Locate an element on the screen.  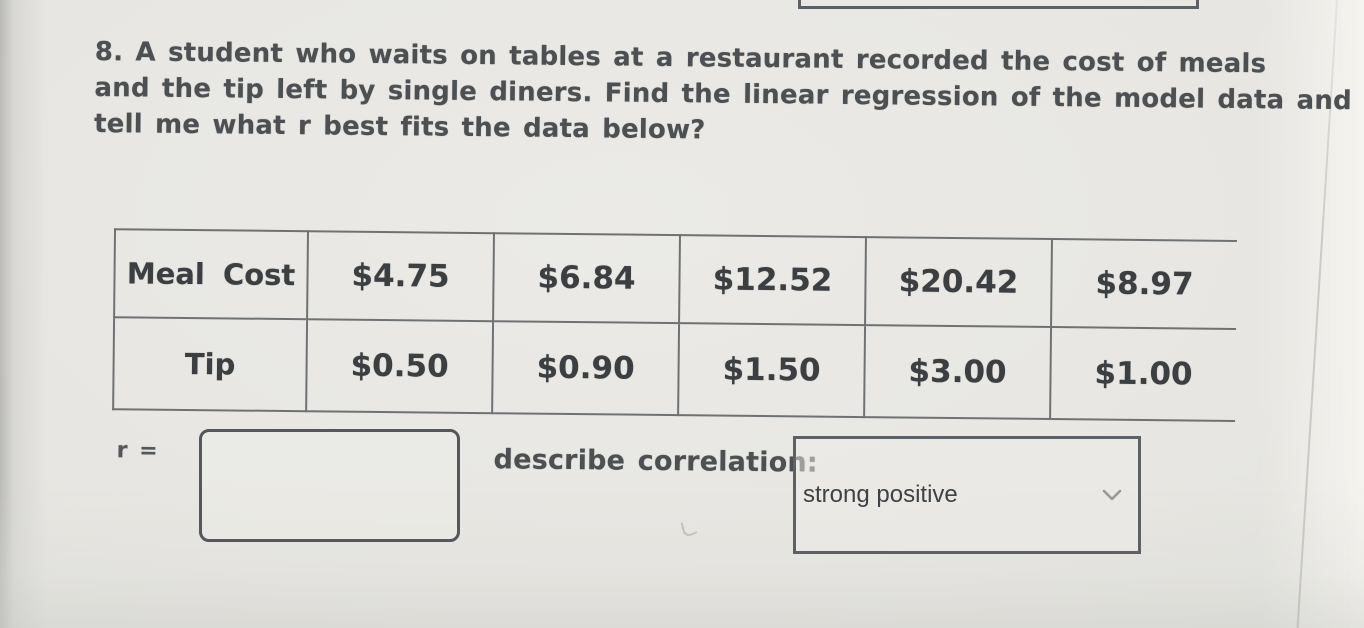
previous-question-answer-box is located at coordinates (998, 4).